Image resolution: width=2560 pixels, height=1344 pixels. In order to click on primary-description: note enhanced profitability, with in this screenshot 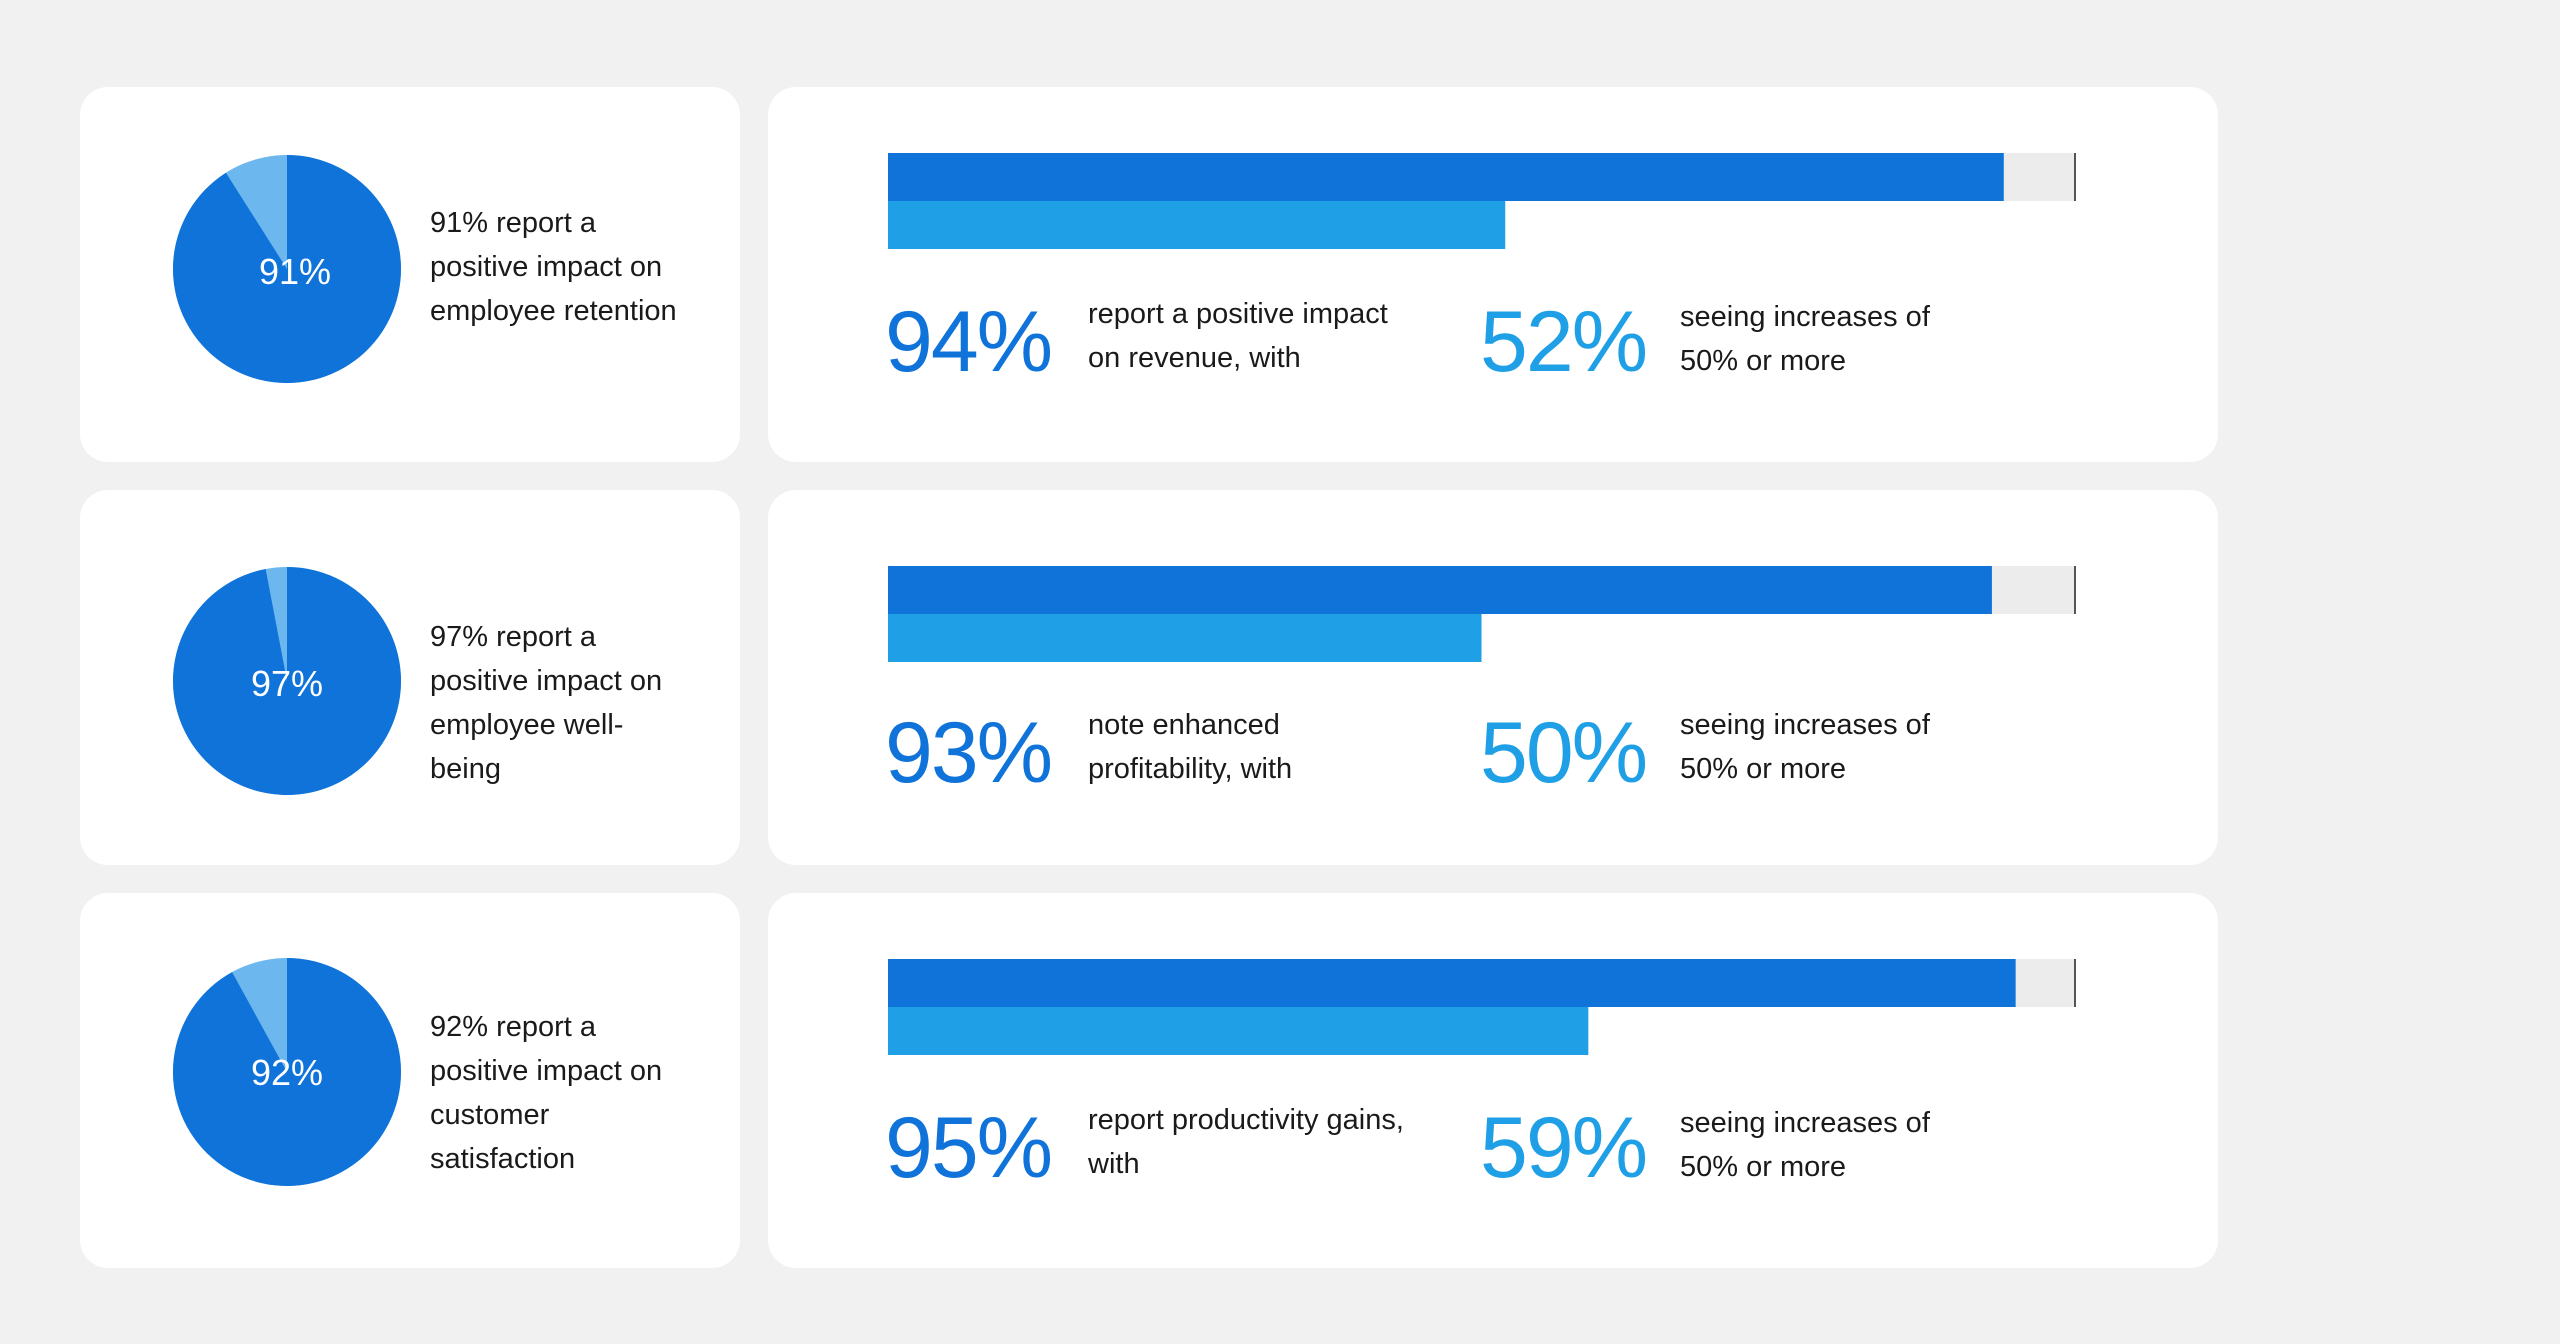, I will do `click(1190, 747)`.